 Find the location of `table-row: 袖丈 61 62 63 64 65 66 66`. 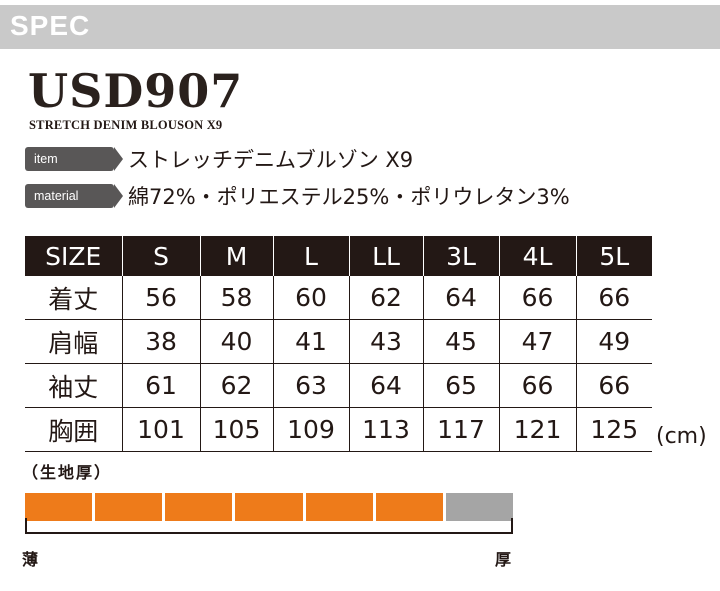

table-row: 袖丈 61 62 63 64 65 66 66 is located at coordinates (338, 385).